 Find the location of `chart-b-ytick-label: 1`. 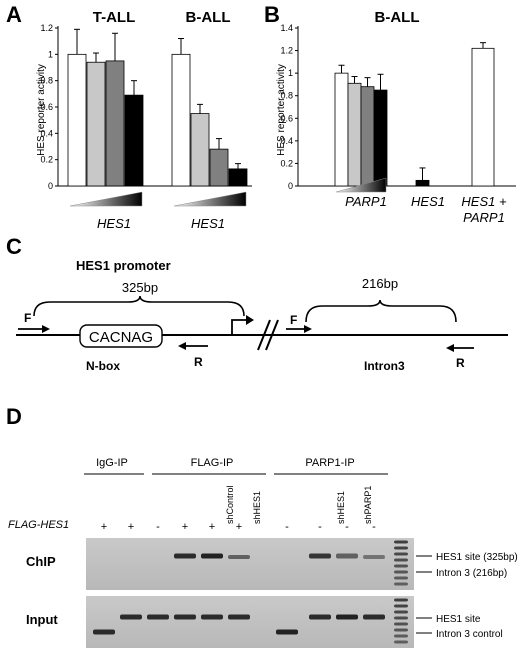

chart-b-ytick-label: 1 is located at coordinates (290, 73).